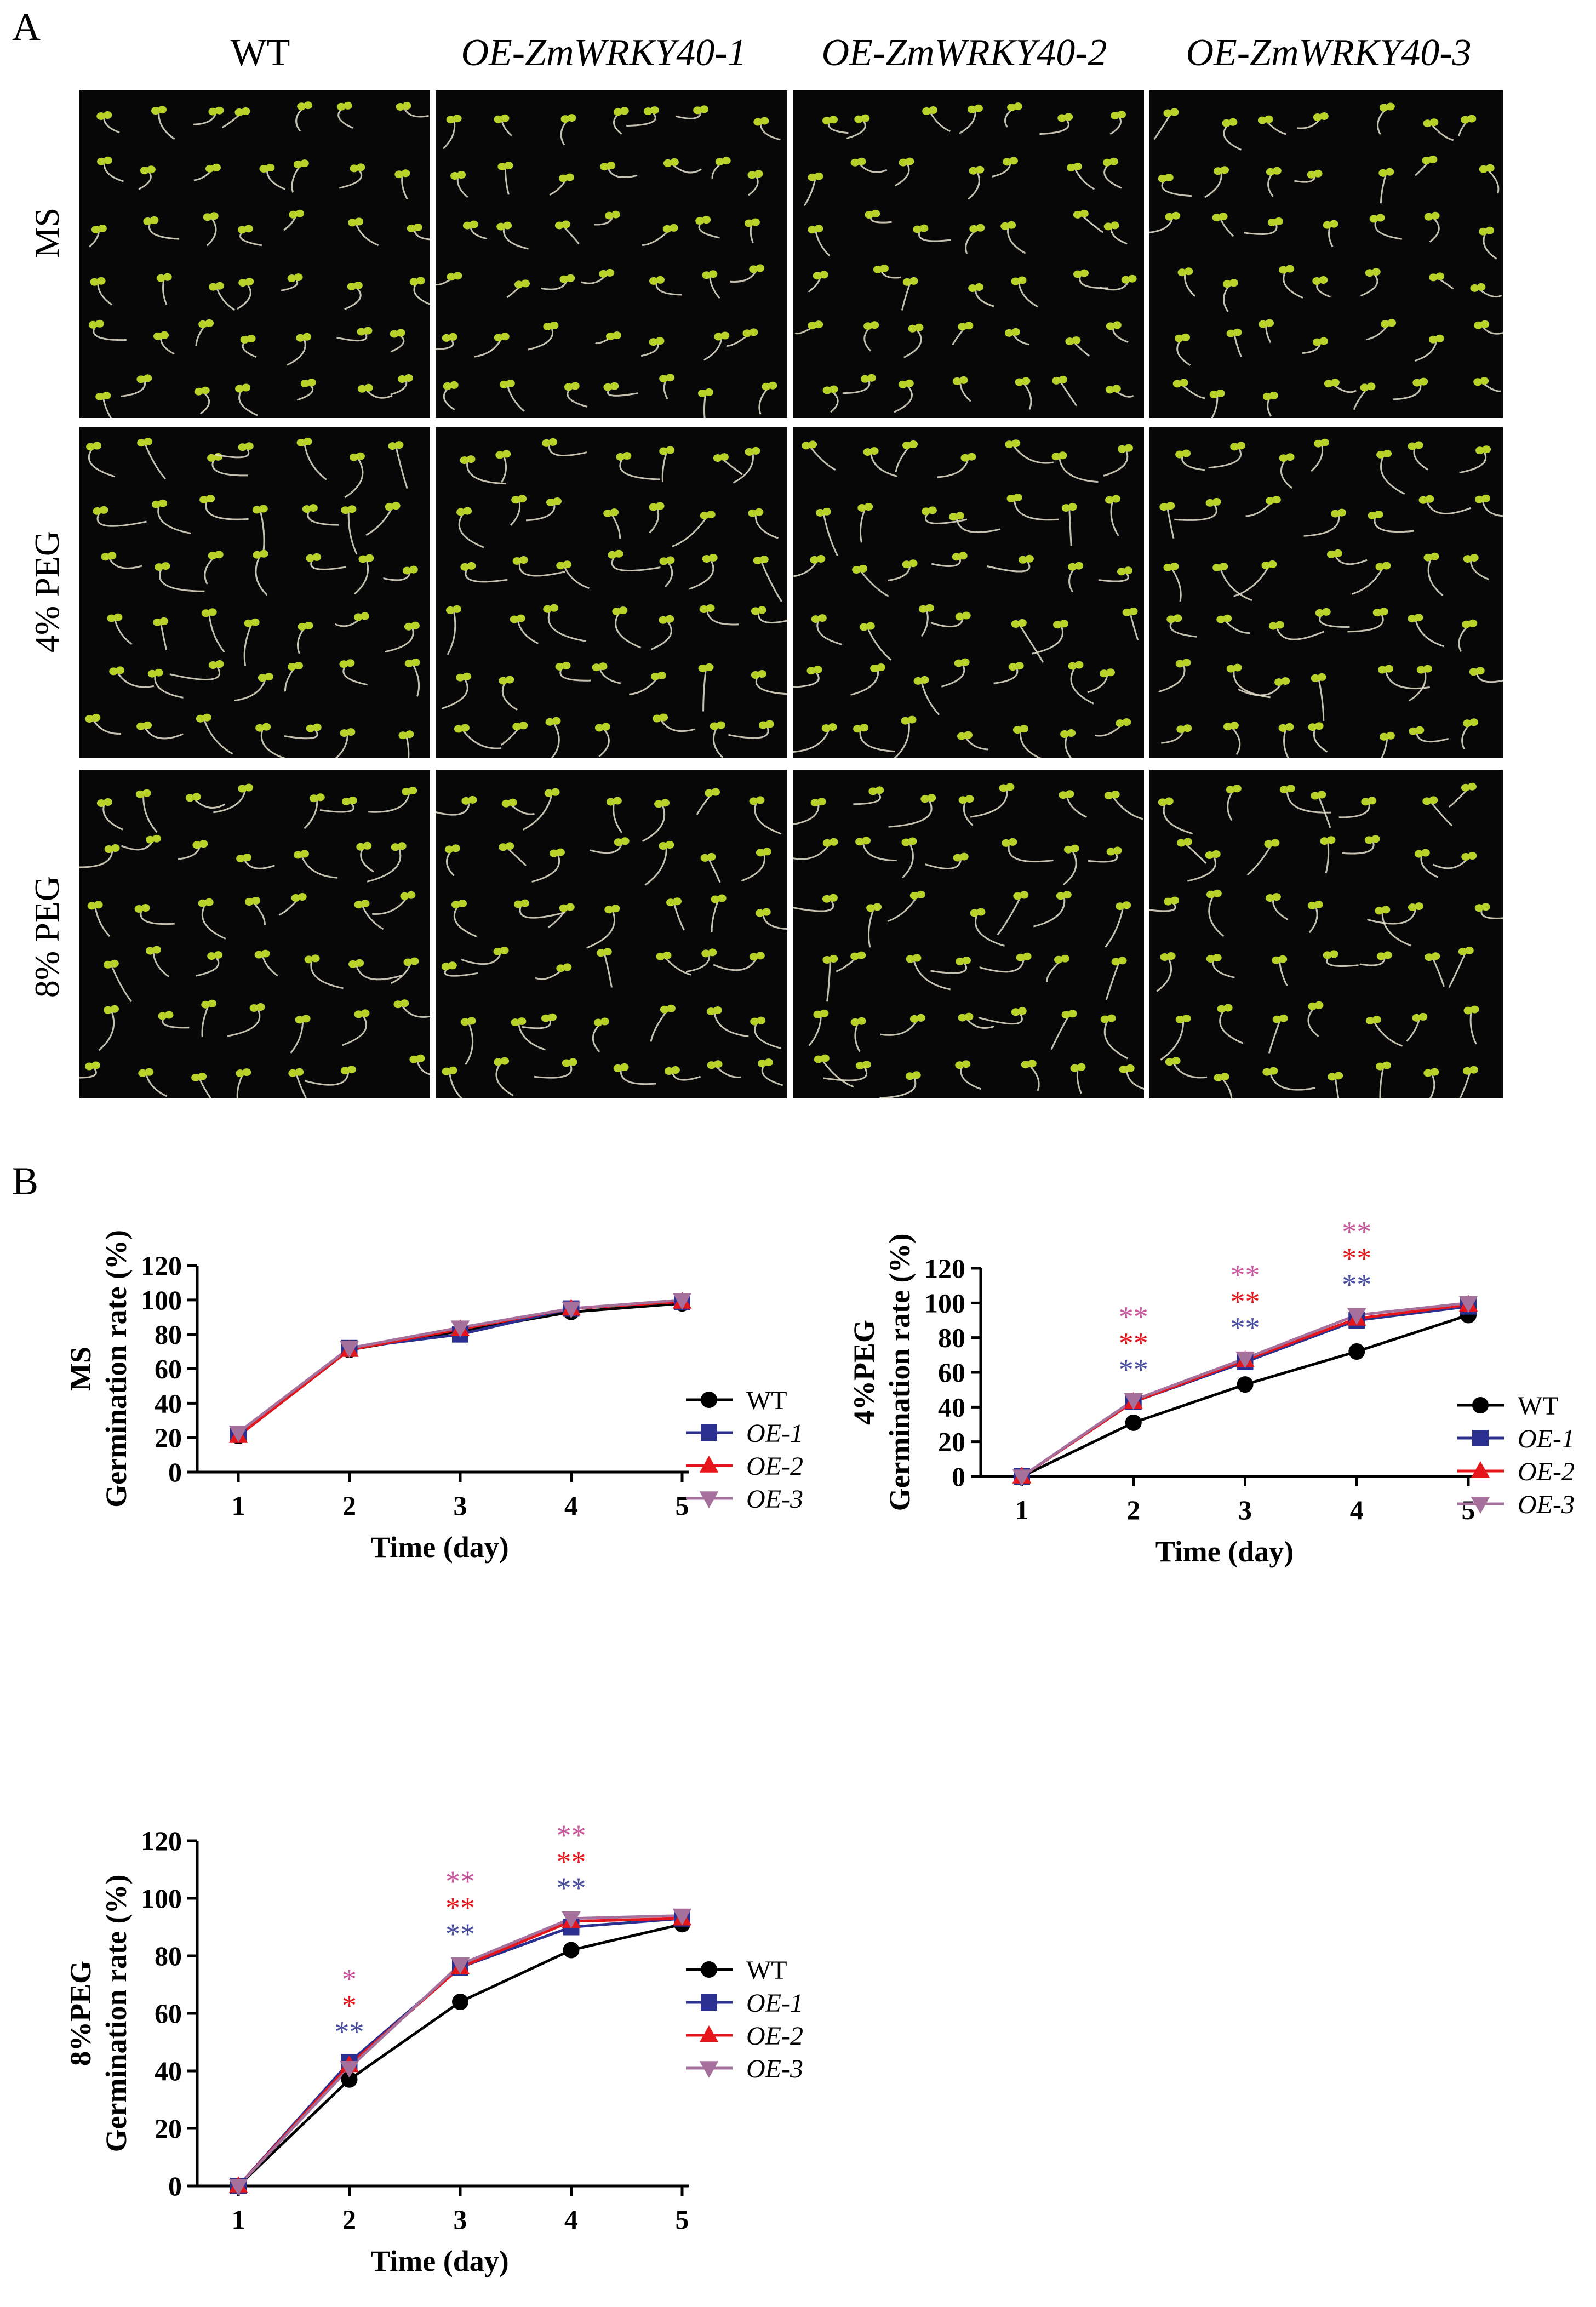 This screenshot has width=1596, height=2307. What do you see at coordinates (238, 1505) in the screenshot?
I see `x-tick-label: 1` at bounding box center [238, 1505].